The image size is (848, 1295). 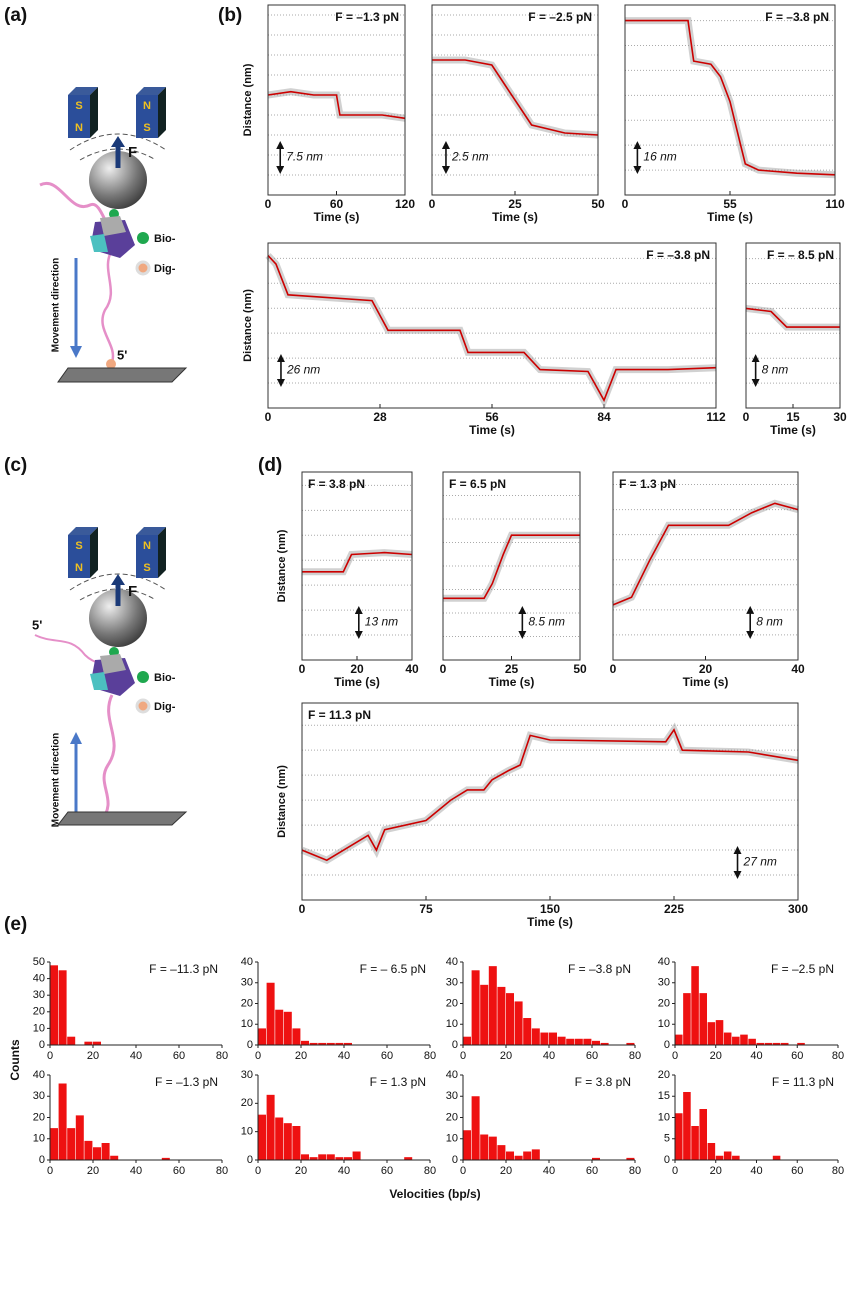 I want to click on chart-title: F = –3.8 pN, so click(x=797, y=17).